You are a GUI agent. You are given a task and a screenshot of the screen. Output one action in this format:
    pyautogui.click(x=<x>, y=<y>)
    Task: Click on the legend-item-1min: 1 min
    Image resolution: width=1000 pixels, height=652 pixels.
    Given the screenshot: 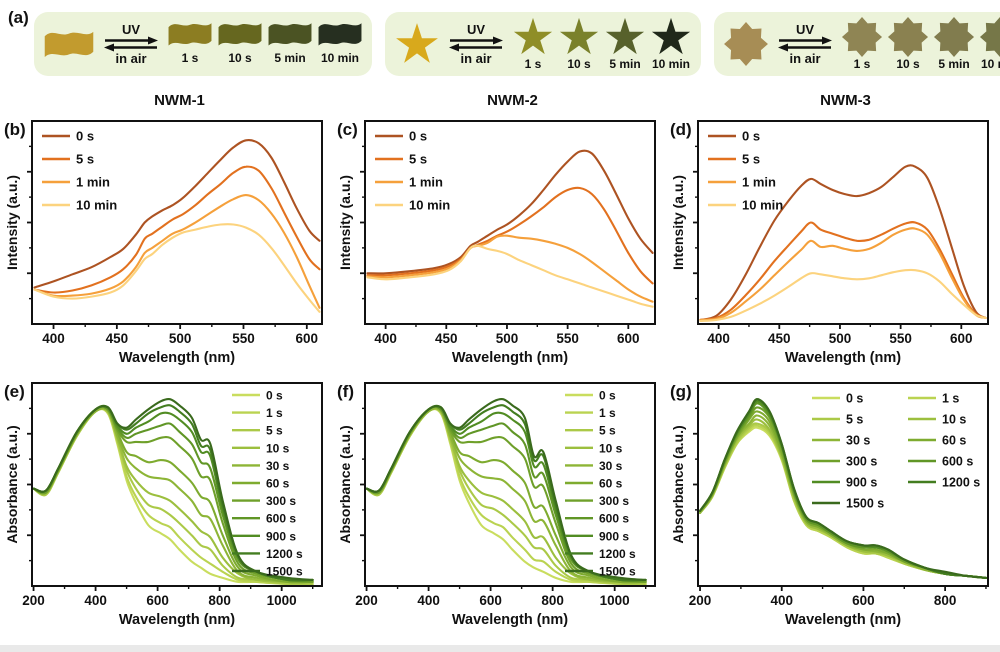 What is the action you would take?
    pyautogui.click(x=409, y=182)
    